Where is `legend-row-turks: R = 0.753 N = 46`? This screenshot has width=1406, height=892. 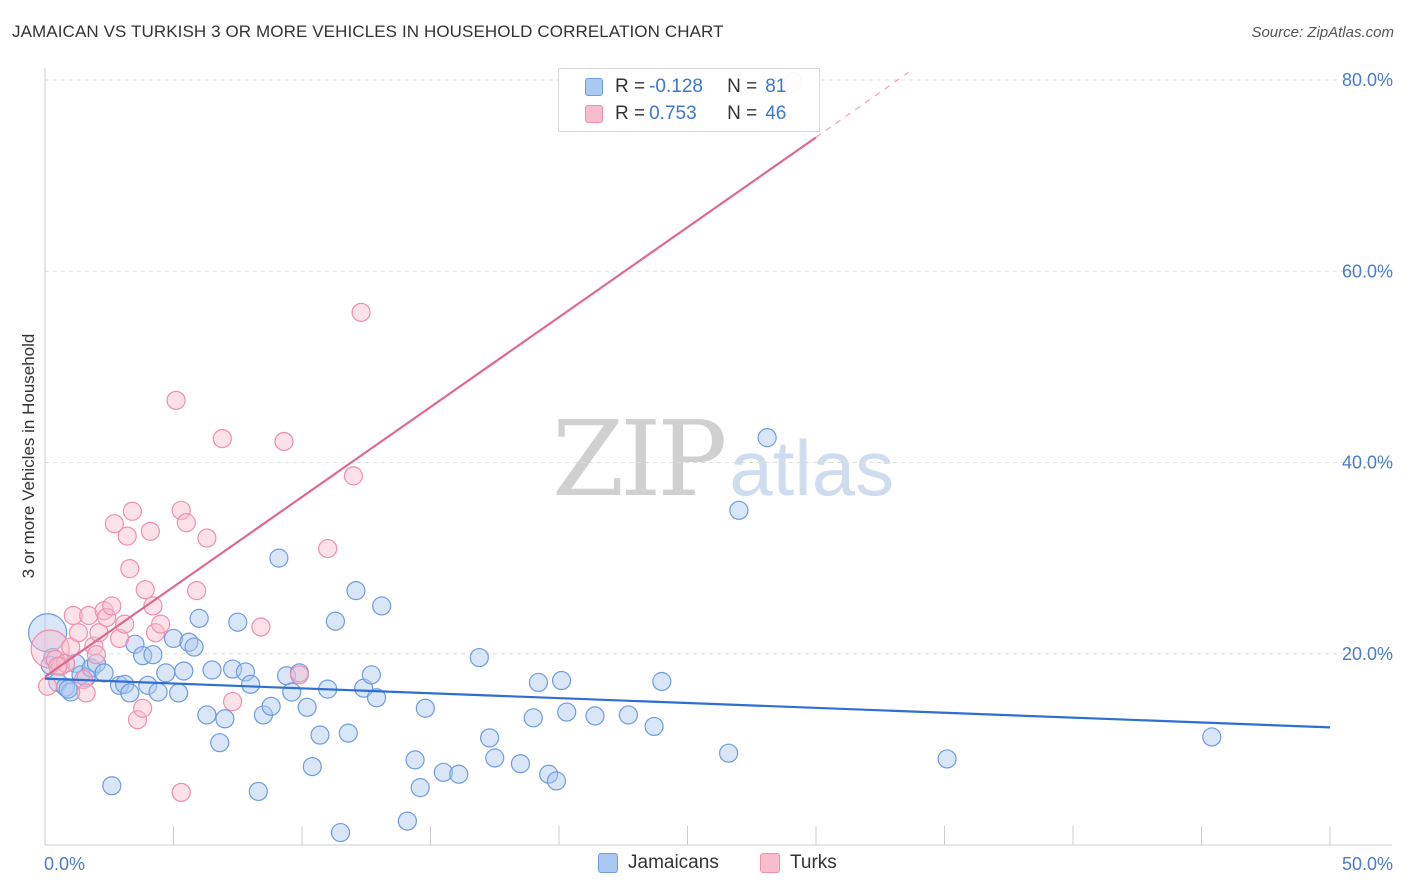 legend-row-turks: R = 0.753 N = 46 is located at coordinates (685, 114).